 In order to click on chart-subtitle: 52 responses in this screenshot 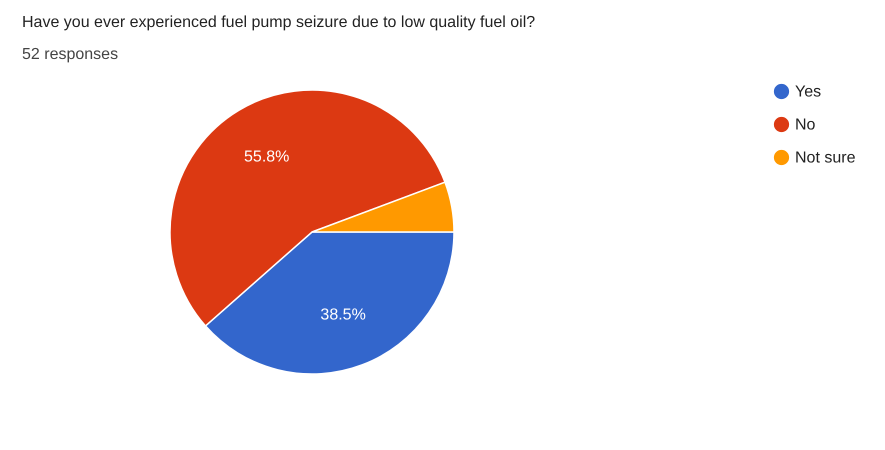, I will do `click(70, 54)`.